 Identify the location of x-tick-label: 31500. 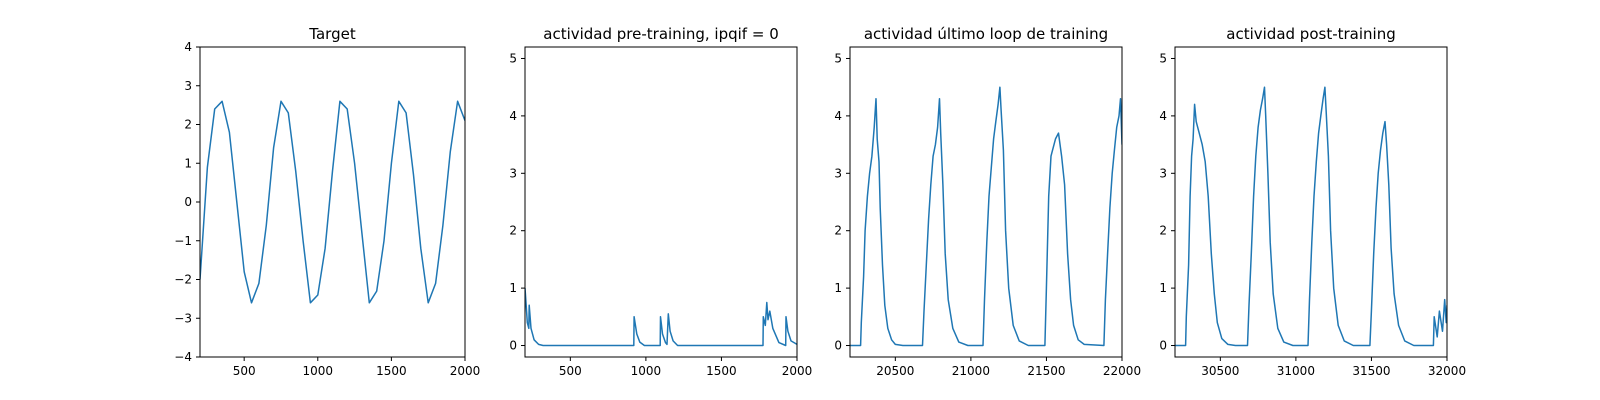
(1371, 371).